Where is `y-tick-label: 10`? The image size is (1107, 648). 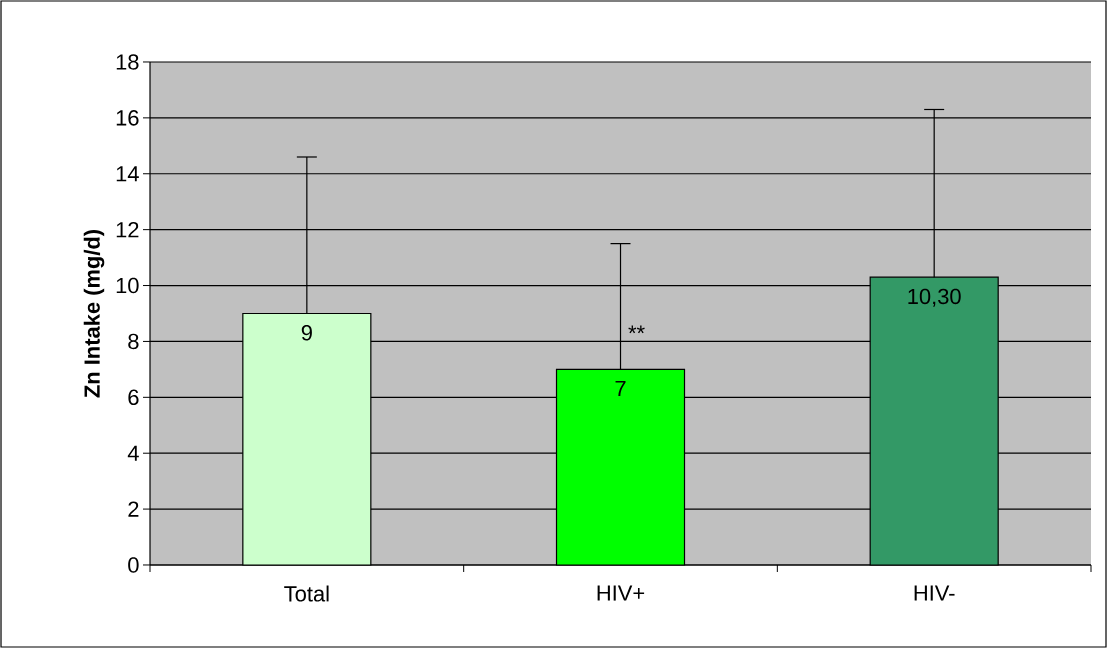 y-tick-label: 10 is located at coordinates (127, 285).